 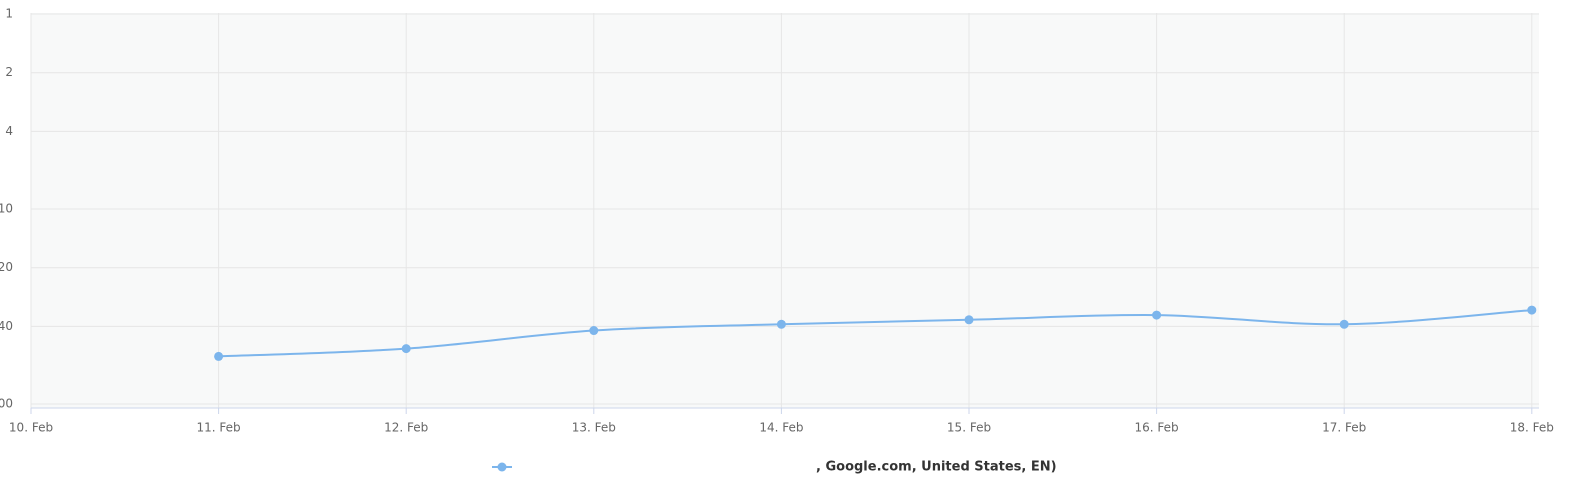 I want to click on y-tick-label: 4, so click(x=9, y=131).